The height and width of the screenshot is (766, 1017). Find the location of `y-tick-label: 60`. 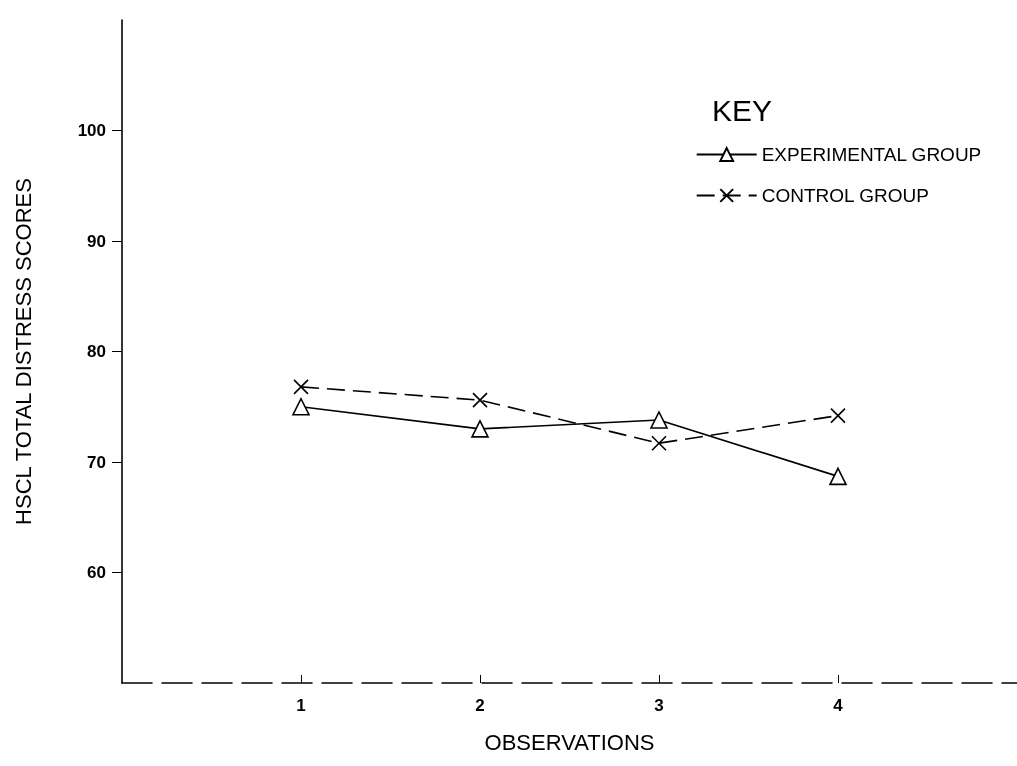

y-tick-label: 60 is located at coordinates (96, 572).